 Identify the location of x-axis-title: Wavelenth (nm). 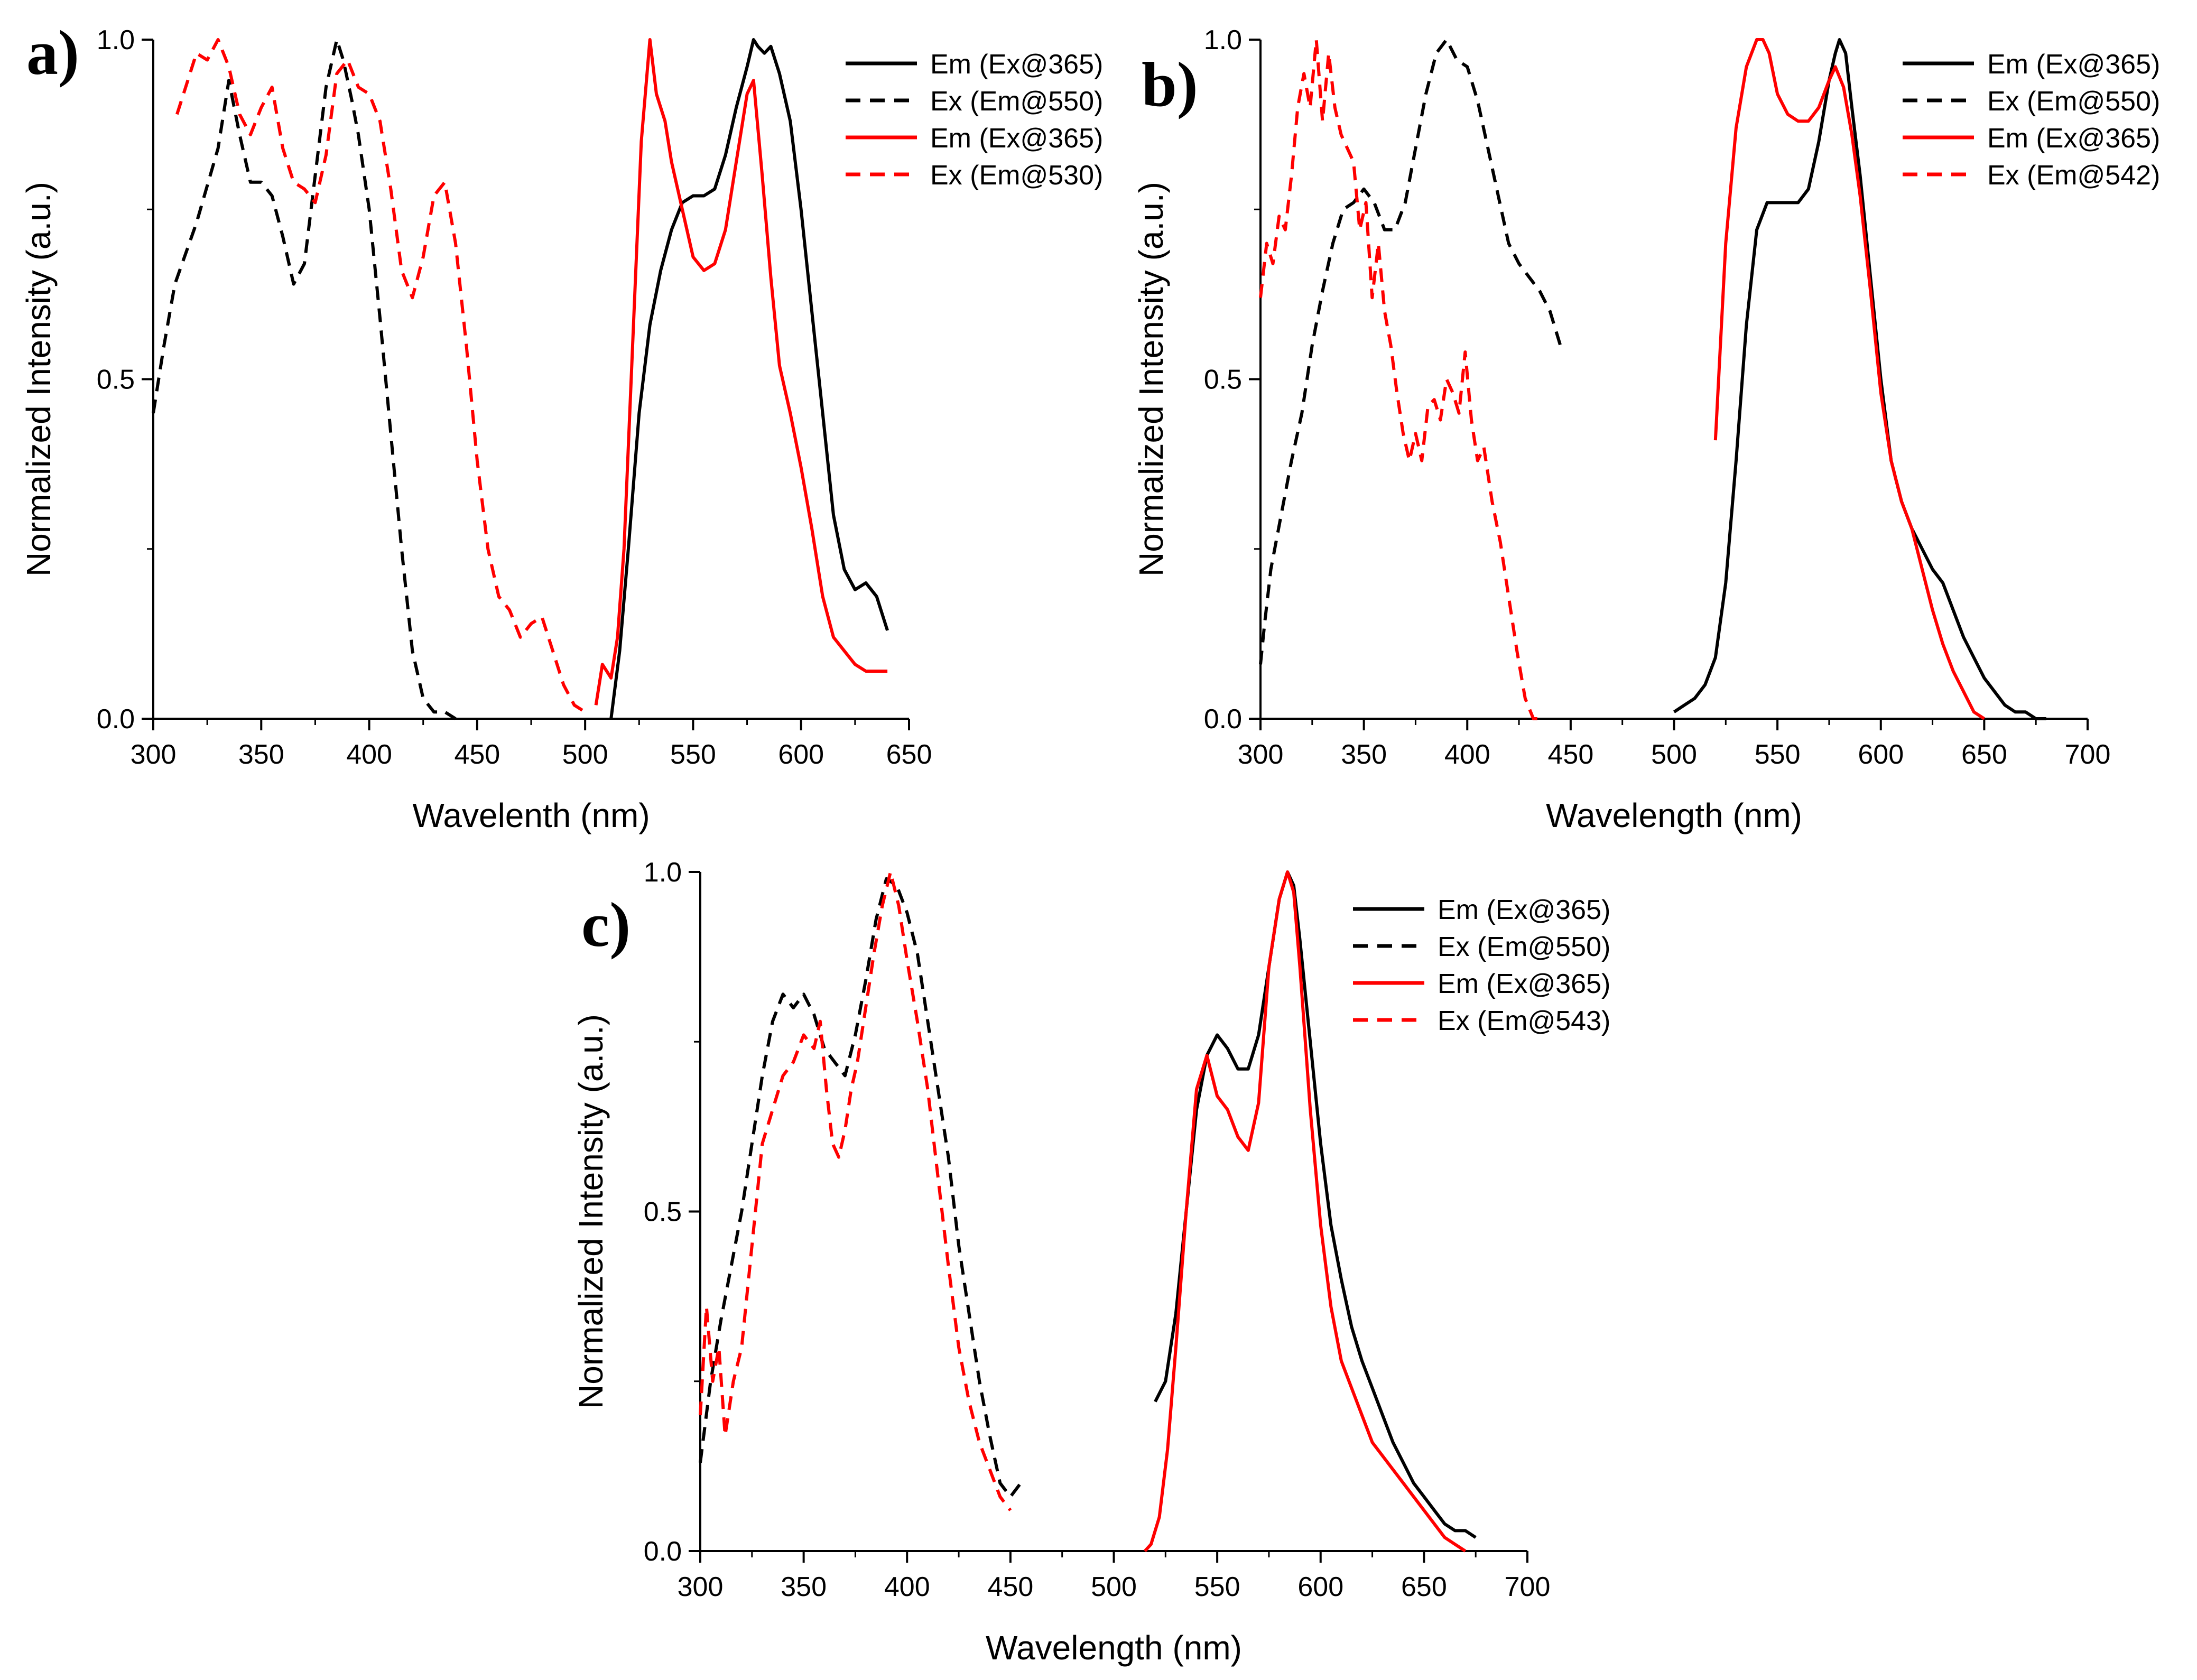
(531, 815).